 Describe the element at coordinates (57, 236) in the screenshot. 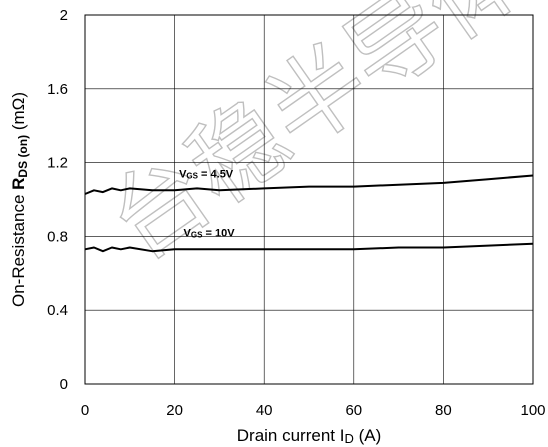

I see `y-tick-label: 0.8` at that location.